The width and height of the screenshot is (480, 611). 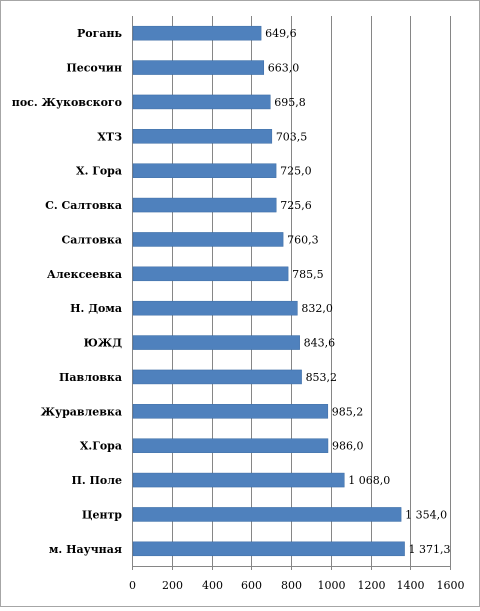 What do you see at coordinates (308, 274) in the screenshot?
I see `data-label: 785,5` at bounding box center [308, 274].